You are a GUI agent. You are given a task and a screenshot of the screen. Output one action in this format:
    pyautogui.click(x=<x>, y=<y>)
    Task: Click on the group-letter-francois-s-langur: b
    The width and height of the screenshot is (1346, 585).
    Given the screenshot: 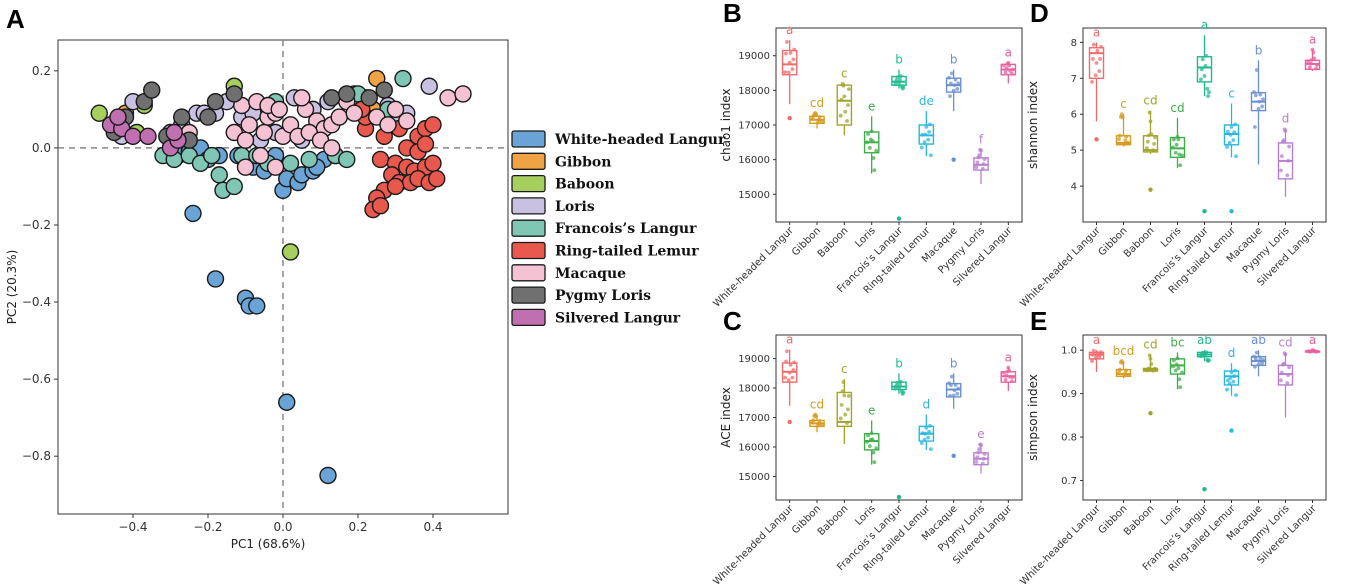 What is the action you would take?
    pyautogui.click(x=899, y=60)
    